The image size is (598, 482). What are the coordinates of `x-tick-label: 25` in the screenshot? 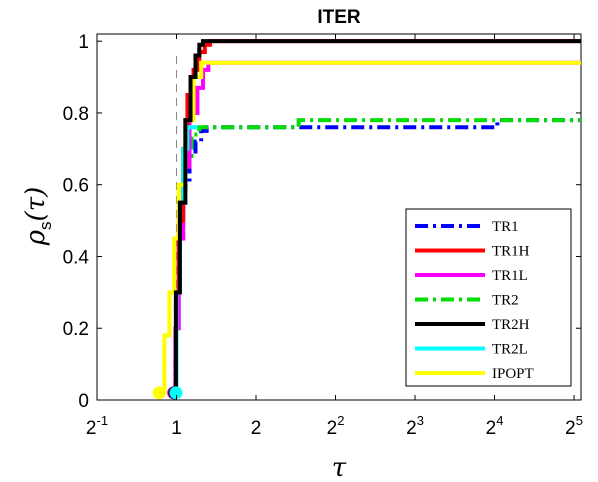 It's located at (574, 426).